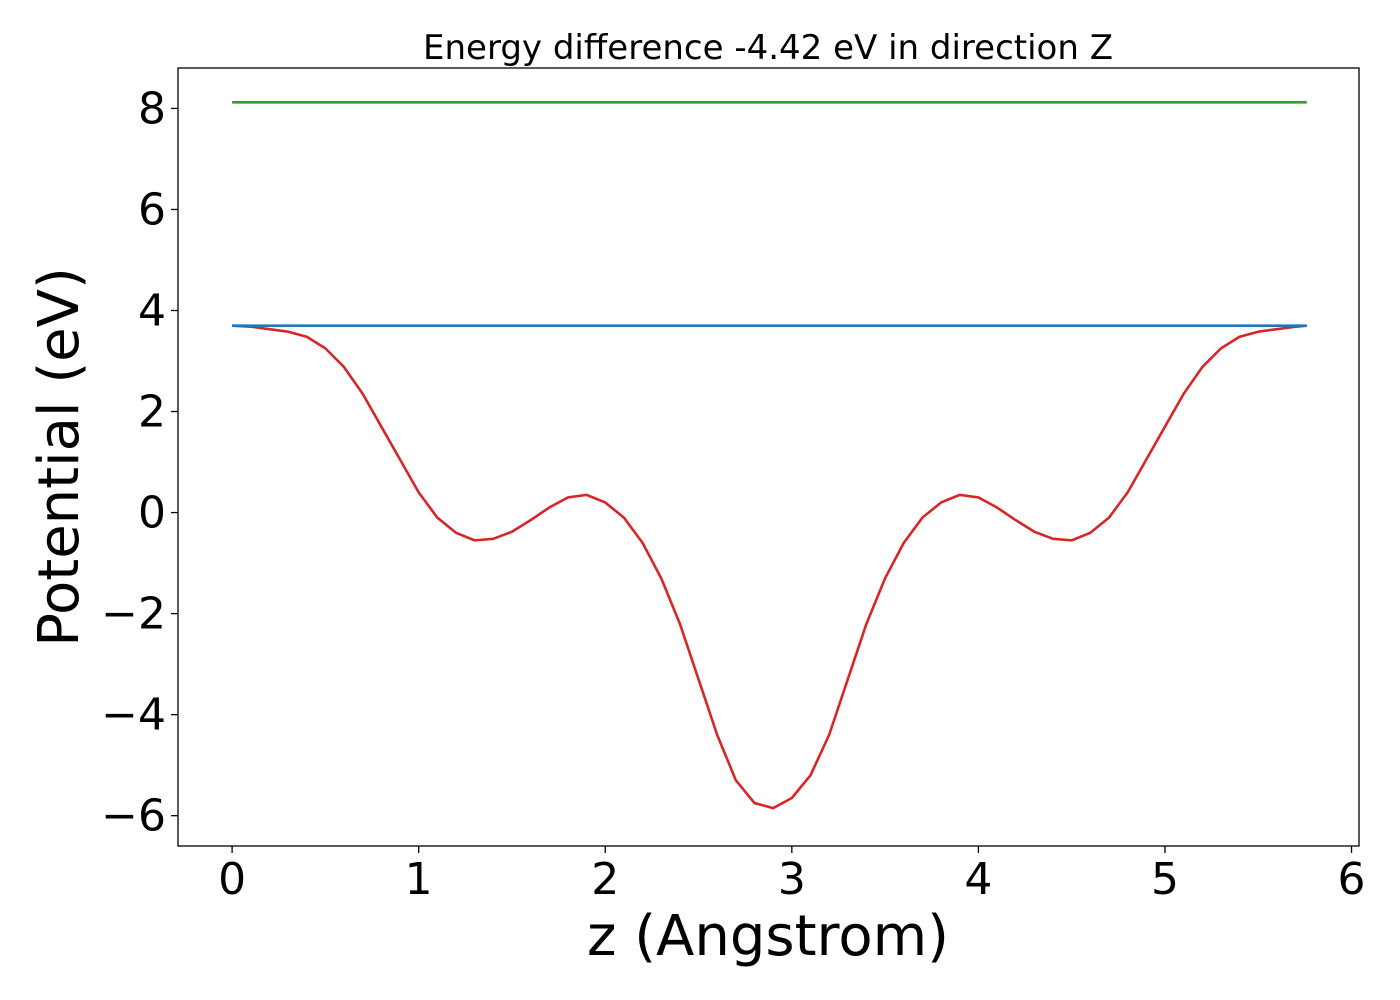 This screenshot has height=1000, width=1400. What do you see at coordinates (152, 108) in the screenshot?
I see `y-tick-label: 8` at bounding box center [152, 108].